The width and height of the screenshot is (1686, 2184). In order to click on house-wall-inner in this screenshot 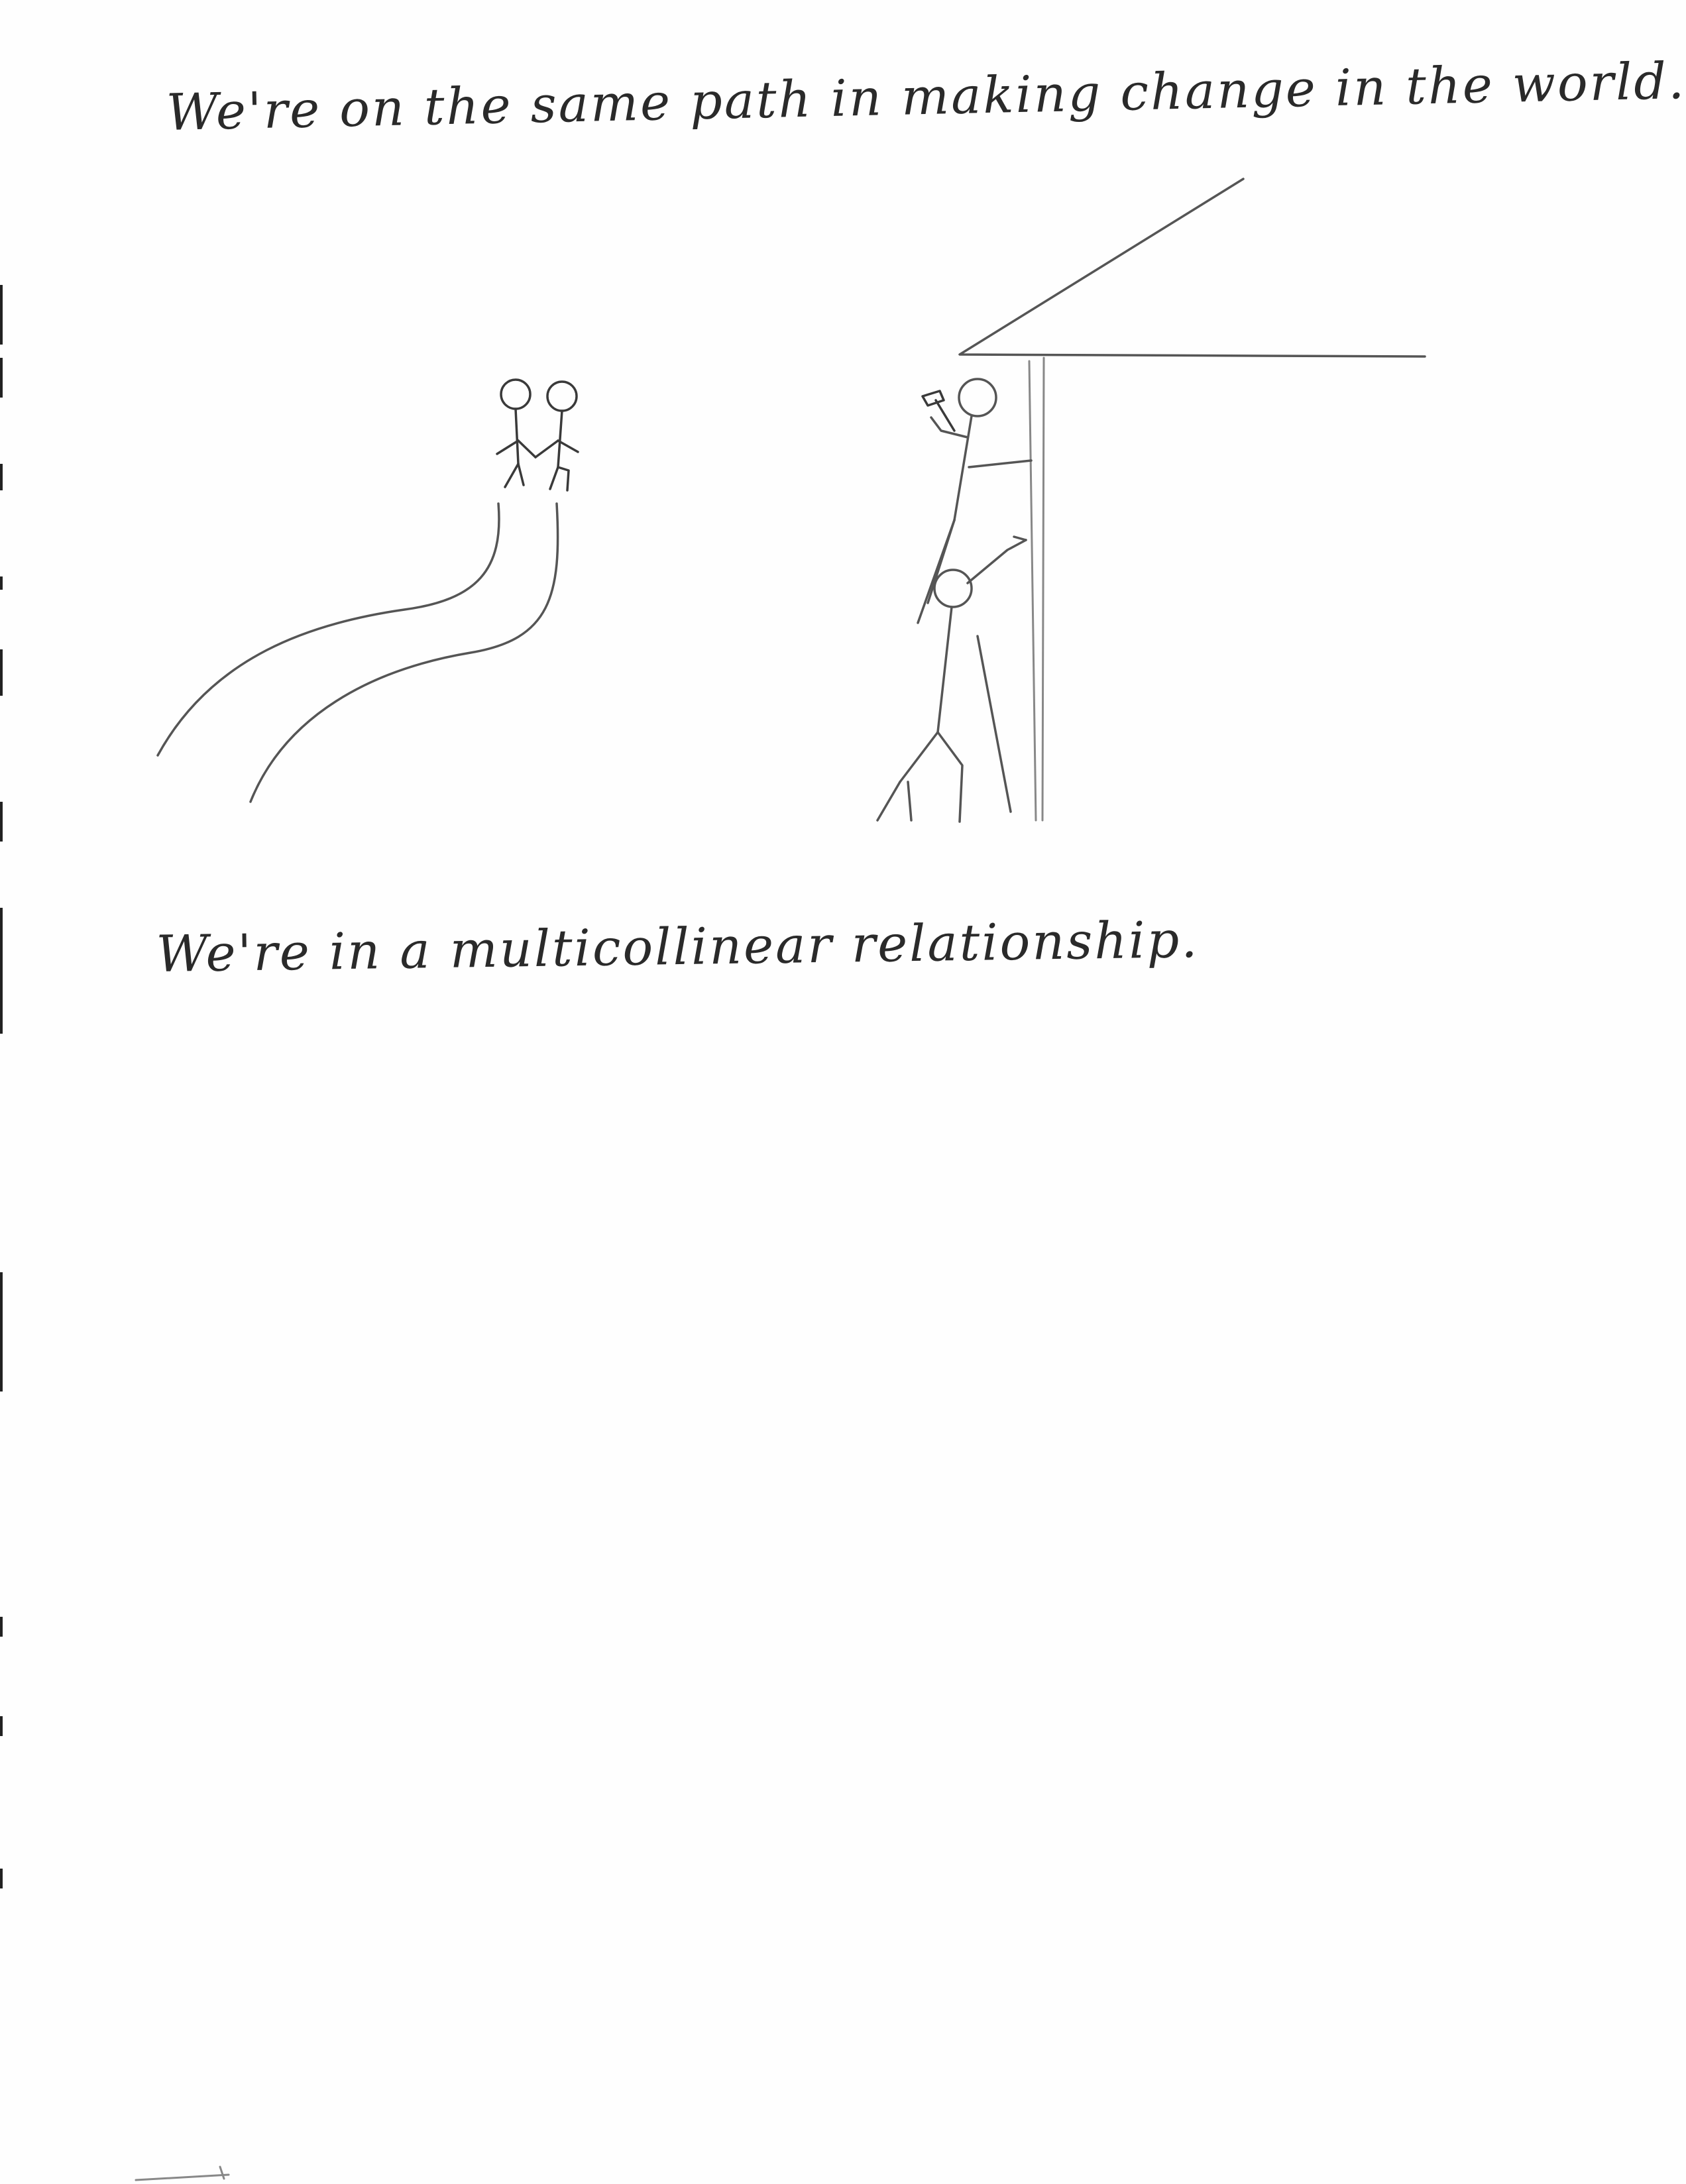, I will do `click(1043, 589)`.